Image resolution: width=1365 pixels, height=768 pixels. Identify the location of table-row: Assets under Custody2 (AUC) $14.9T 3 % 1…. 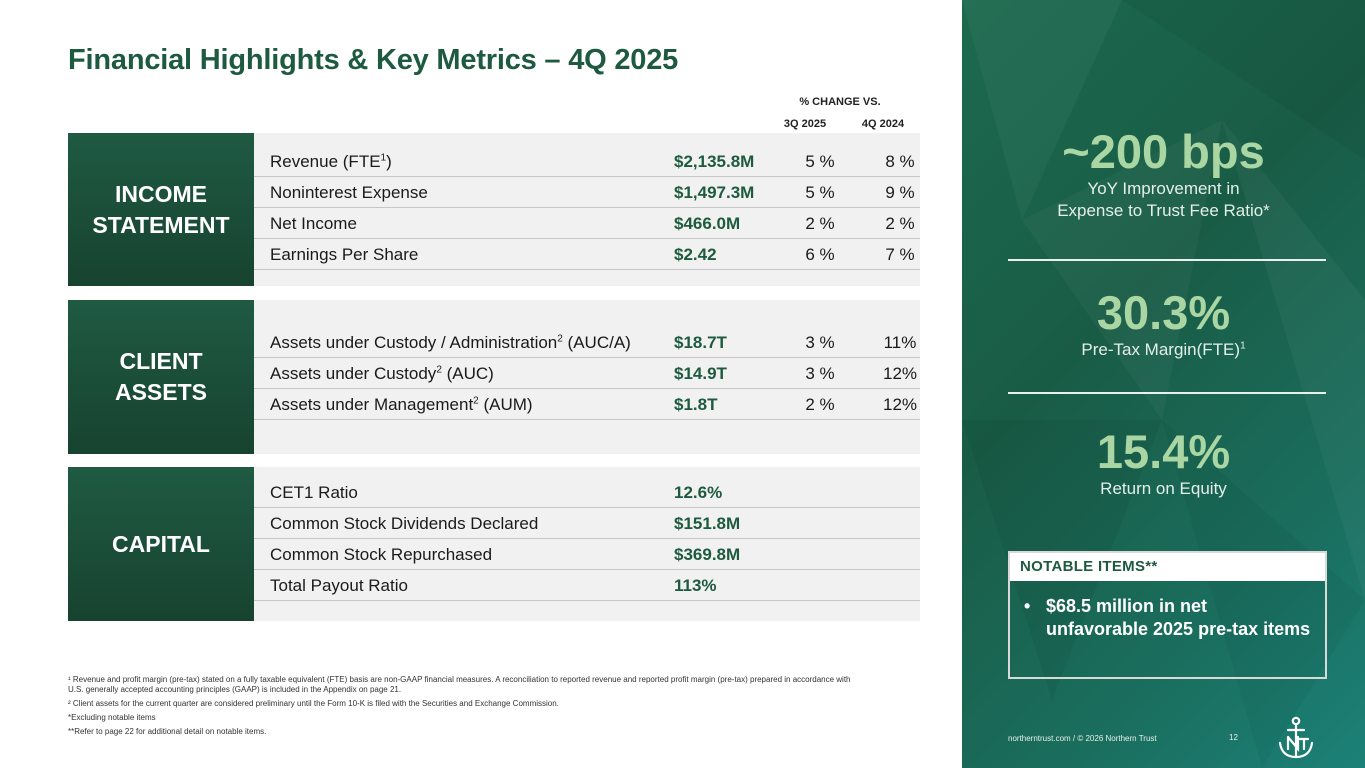
(587, 373).